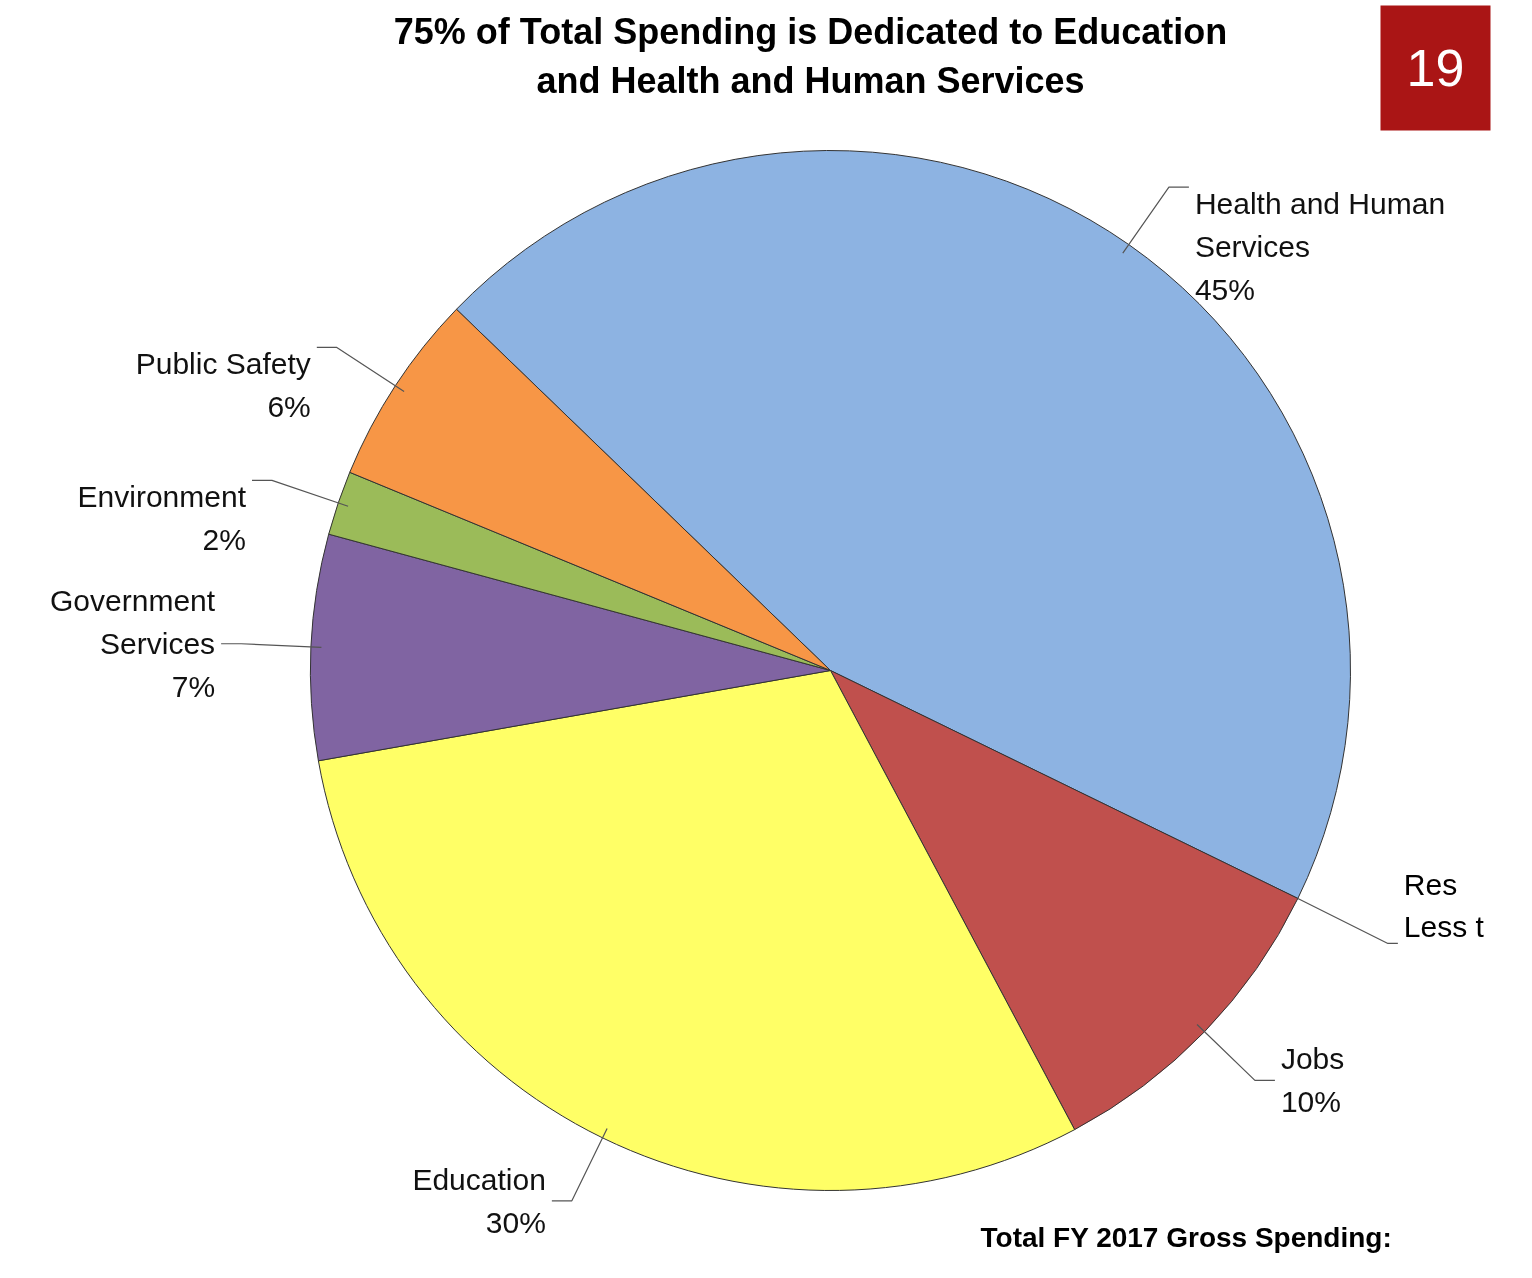  What do you see at coordinates (1320, 225) in the screenshot?
I see `slice-label: Health and Human Services` at bounding box center [1320, 225].